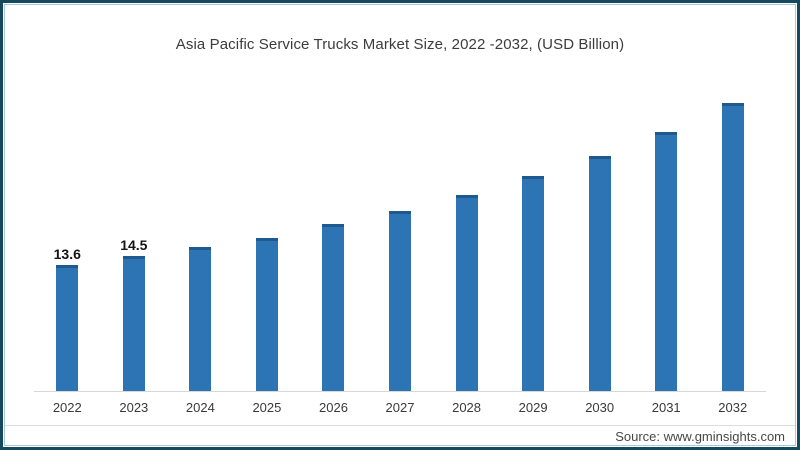 This screenshot has height=450, width=800. I want to click on bar-column-2029, so click(533, 243).